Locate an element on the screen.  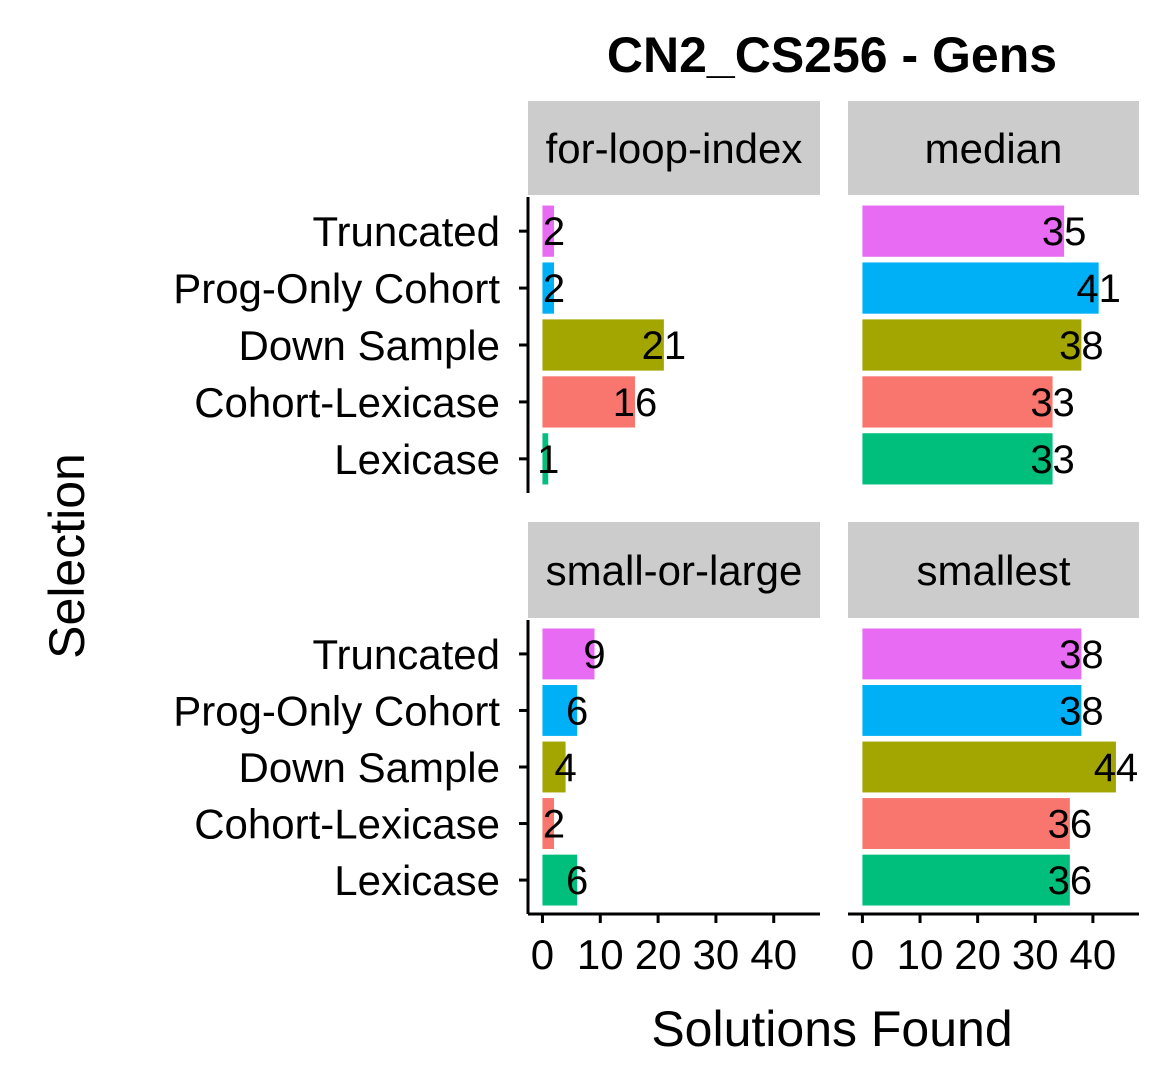
bar-value-label: 21 is located at coordinates (664, 346).